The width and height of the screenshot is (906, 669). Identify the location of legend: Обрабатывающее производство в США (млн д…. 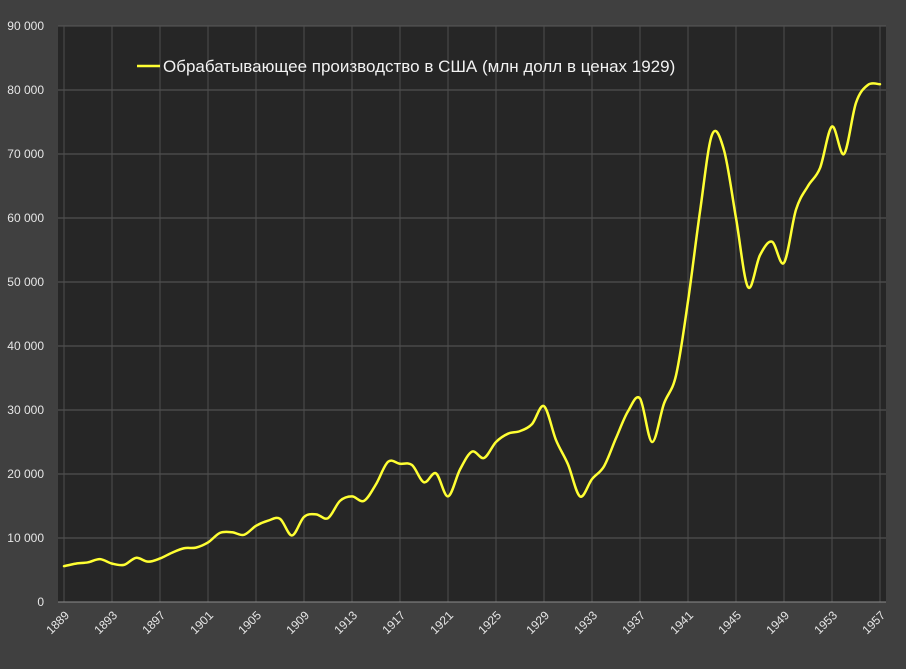
(406, 66).